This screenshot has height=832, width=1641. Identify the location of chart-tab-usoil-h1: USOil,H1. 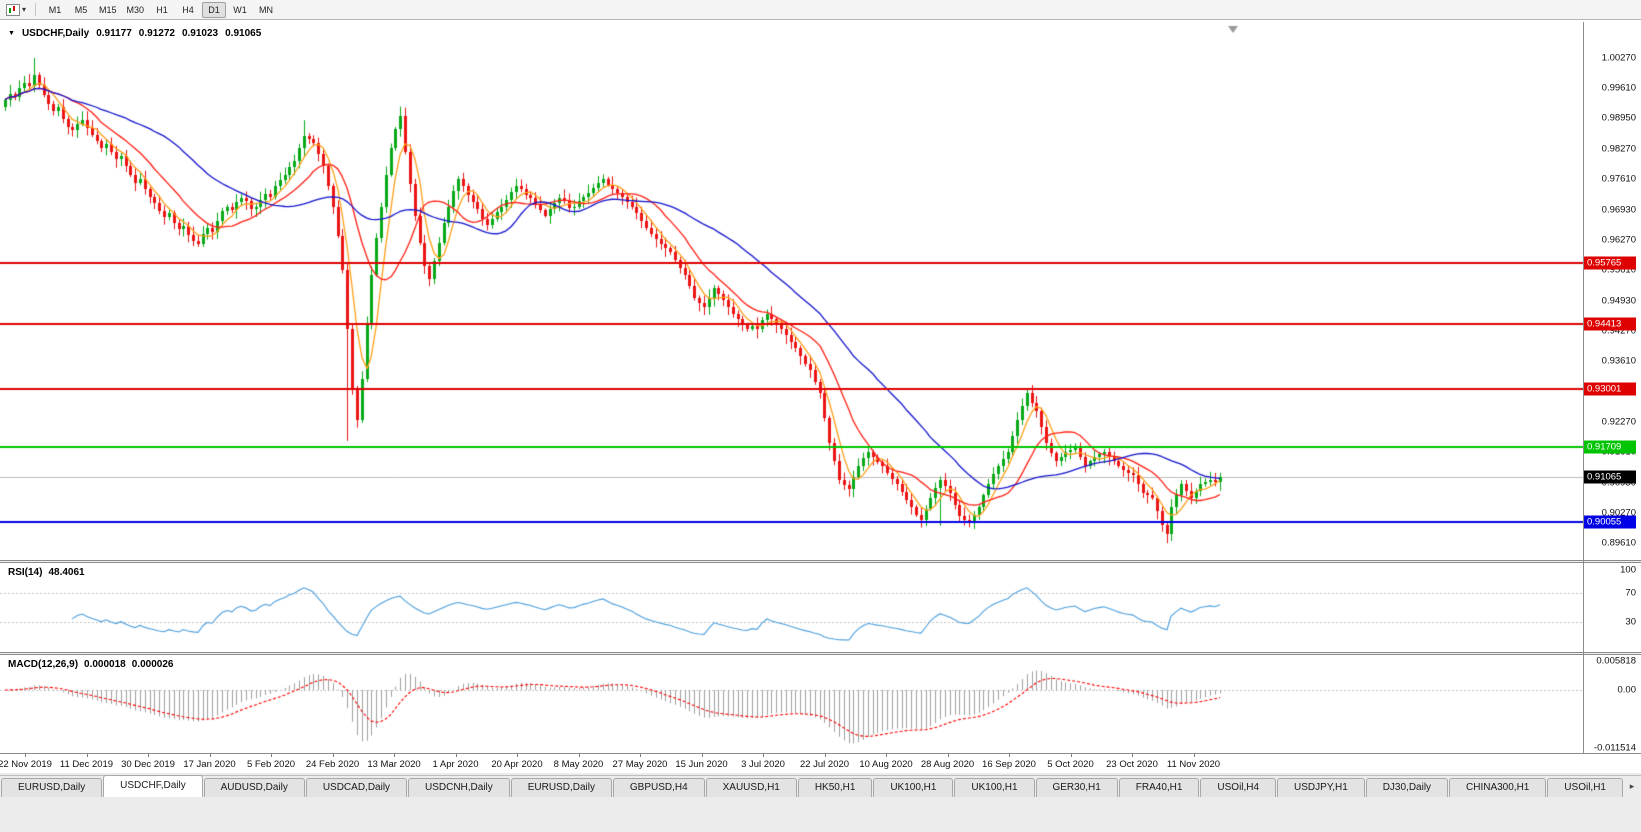
(1585, 787).